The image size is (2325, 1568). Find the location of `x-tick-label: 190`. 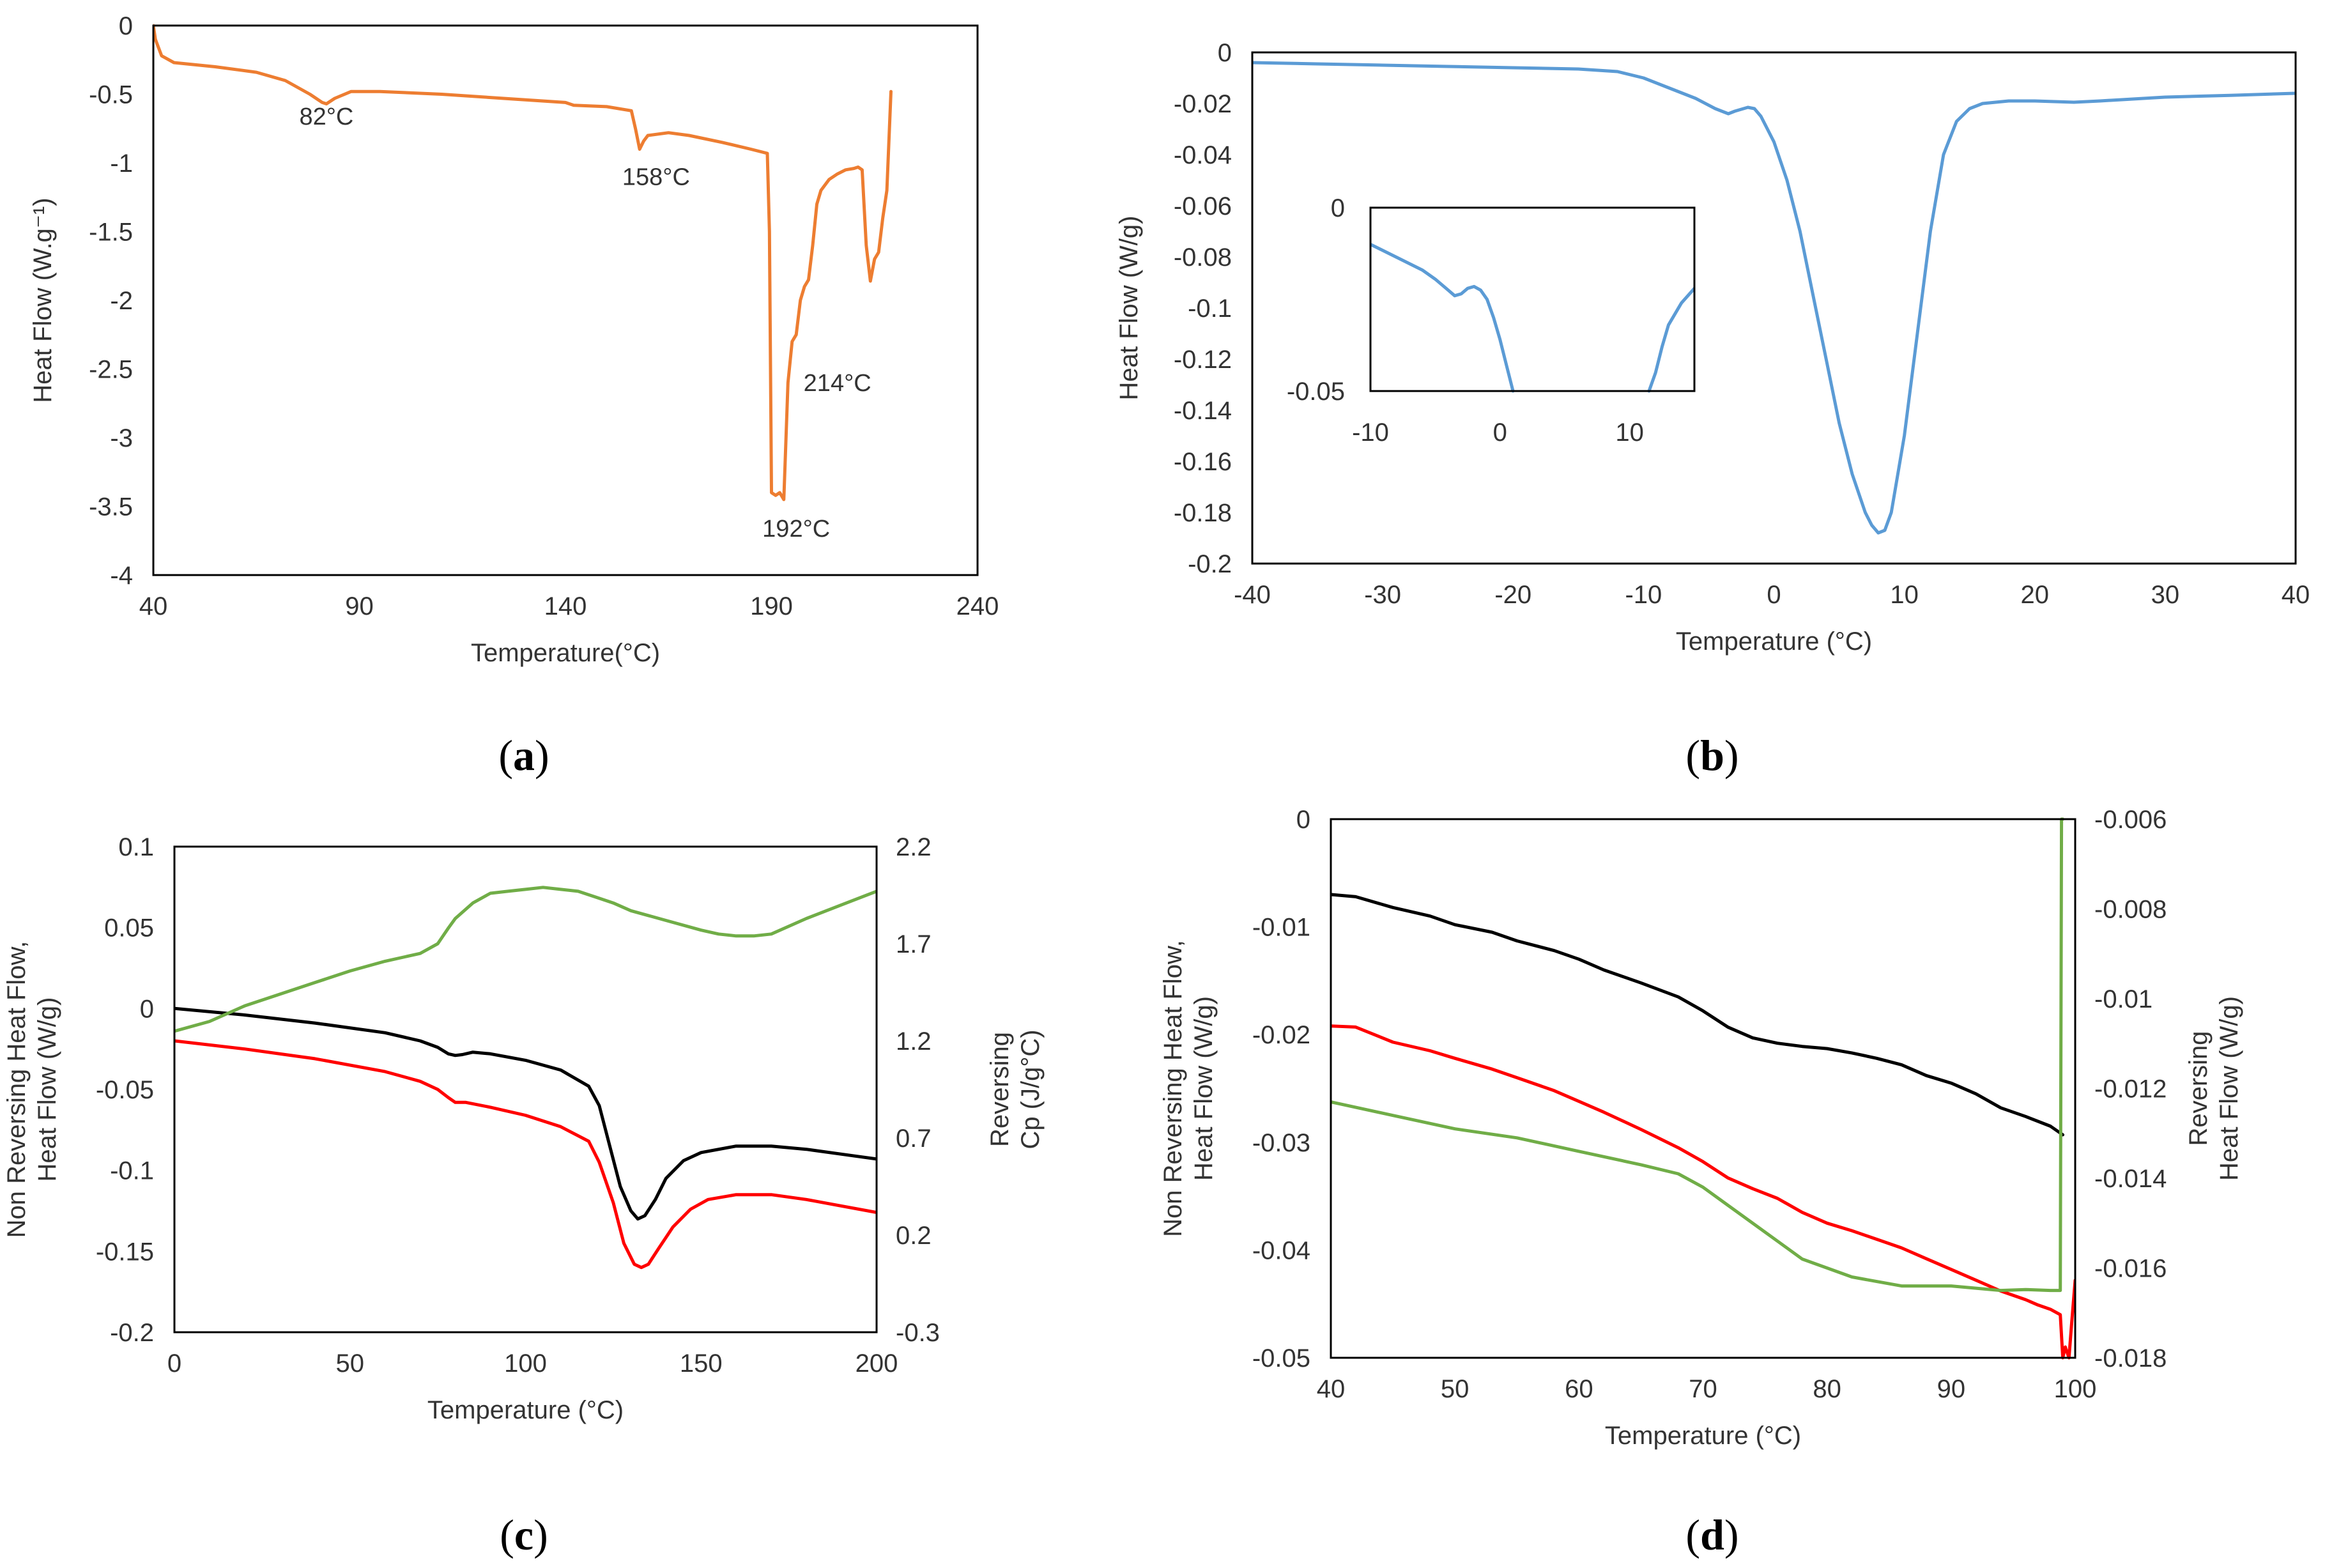

x-tick-label: 190 is located at coordinates (771, 606).